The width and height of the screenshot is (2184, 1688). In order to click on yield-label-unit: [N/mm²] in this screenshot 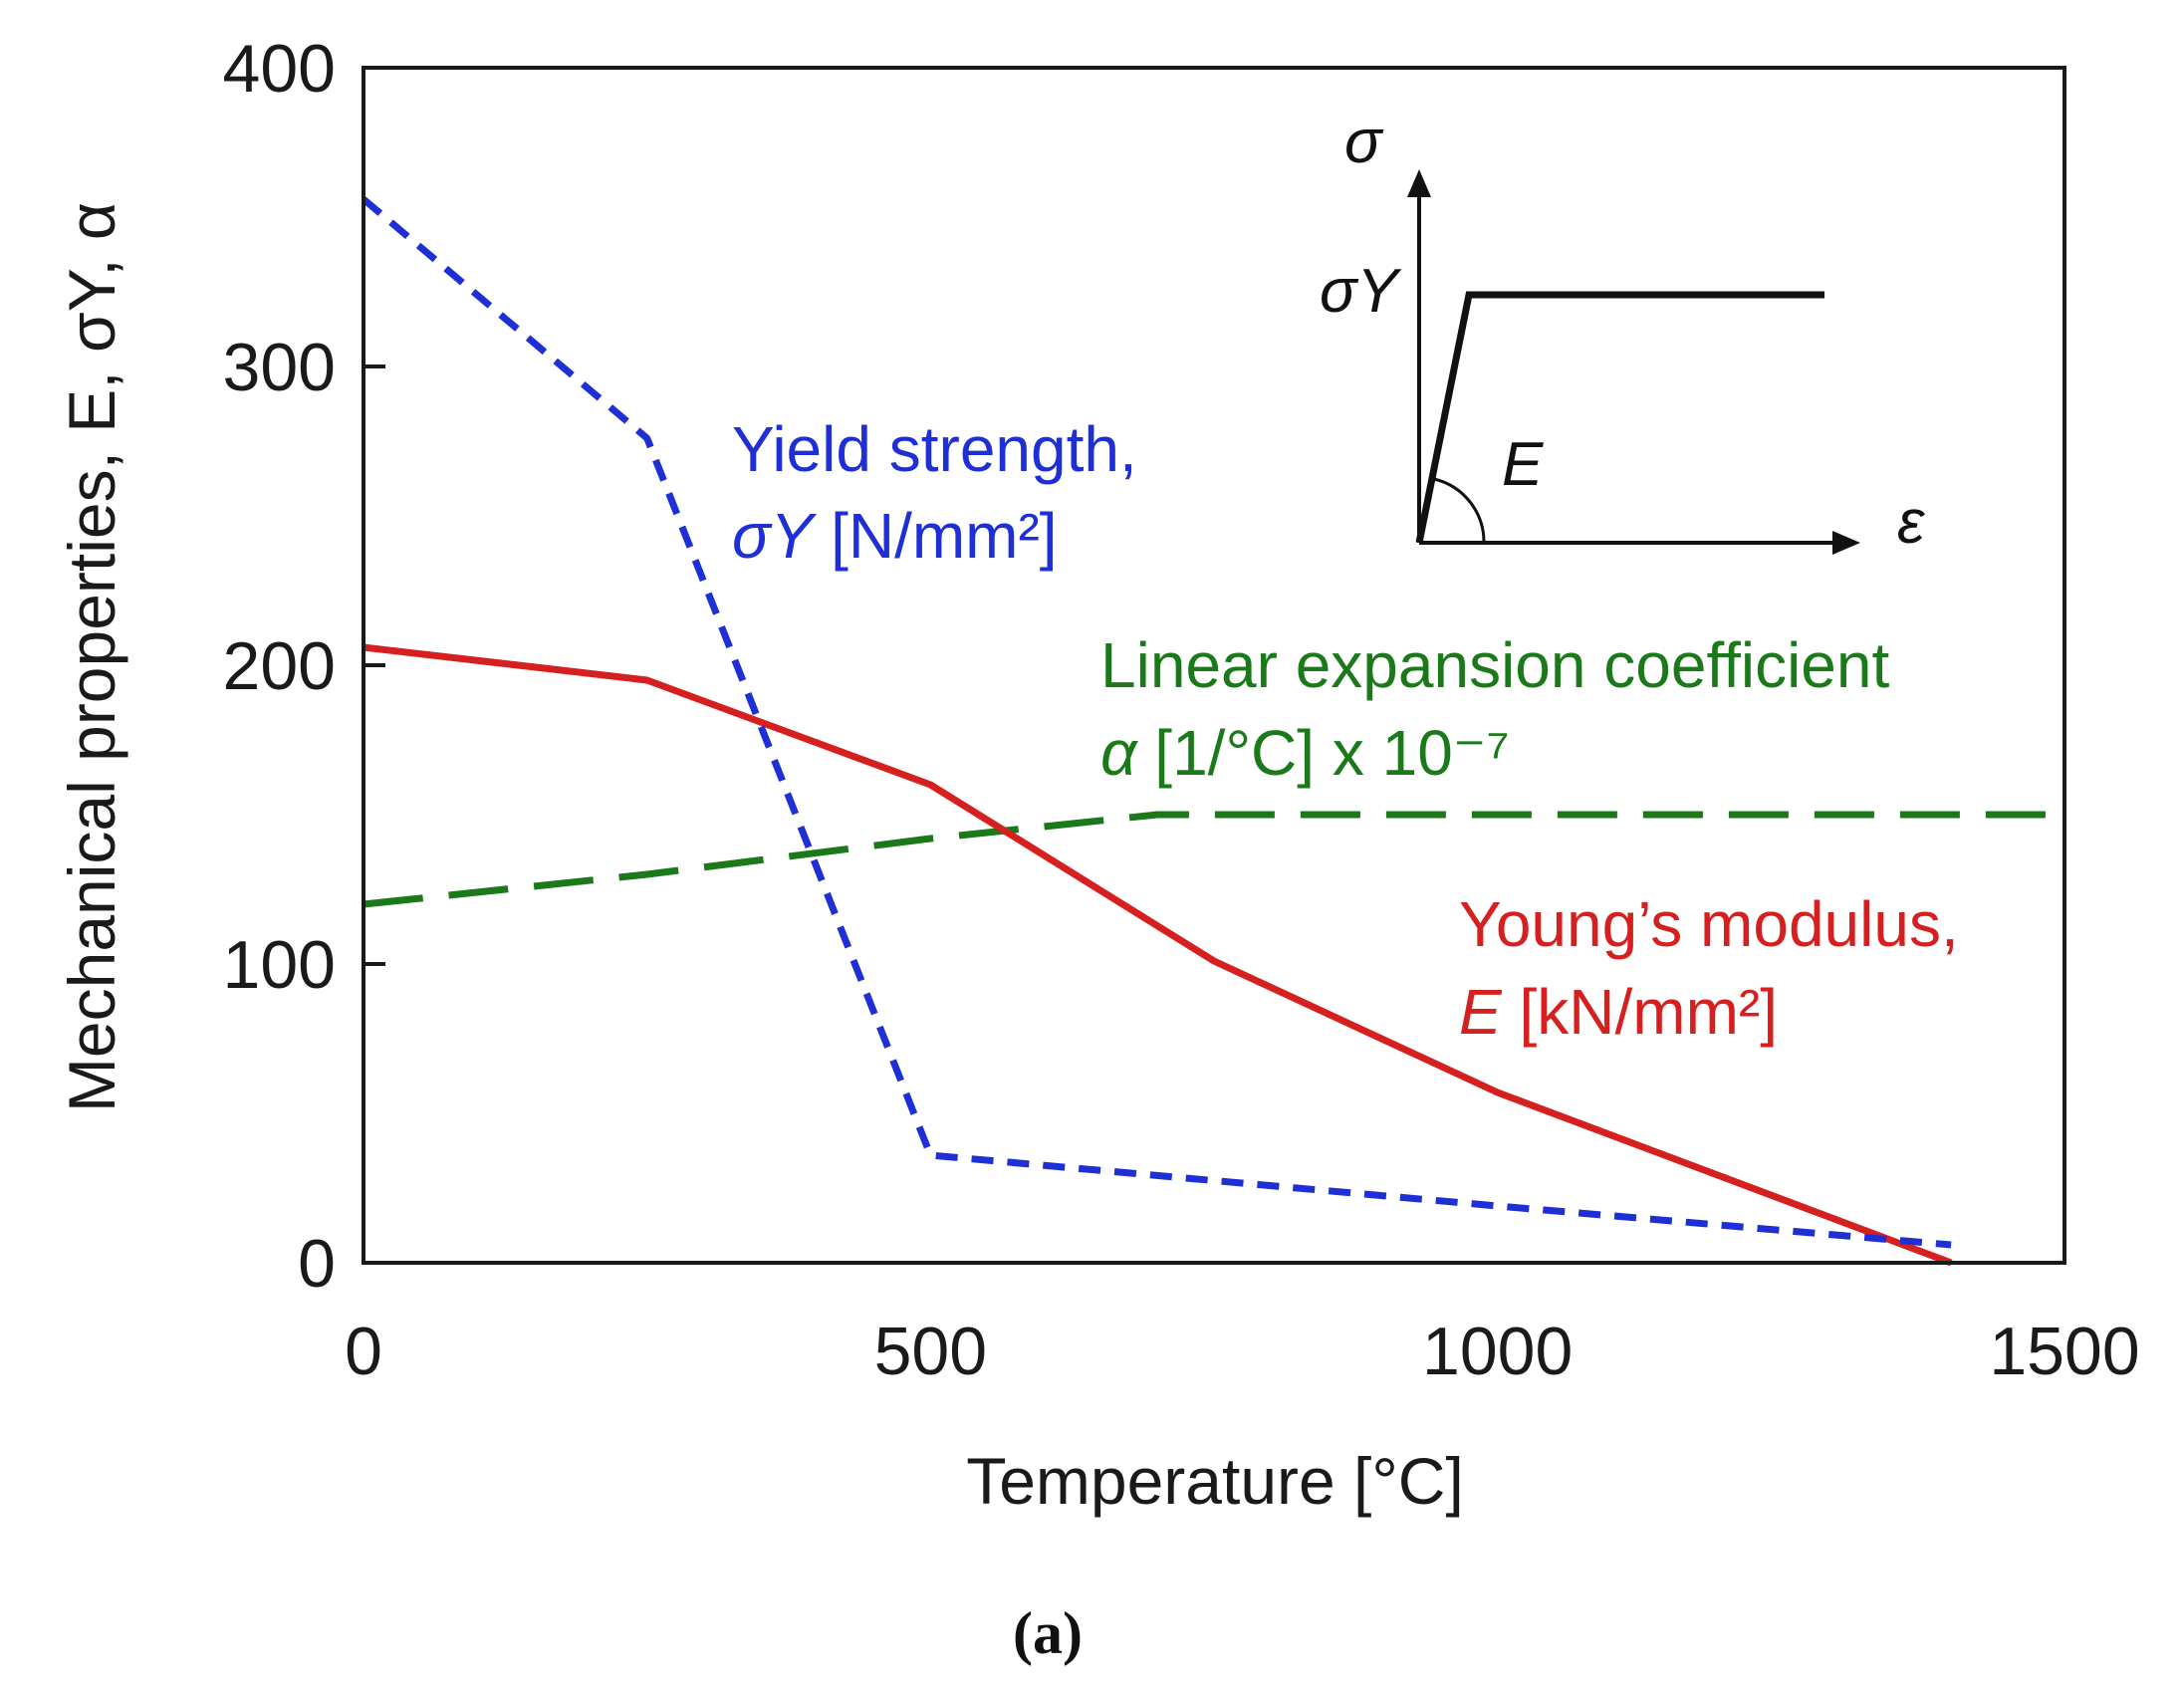, I will do `click(935, 536)`.